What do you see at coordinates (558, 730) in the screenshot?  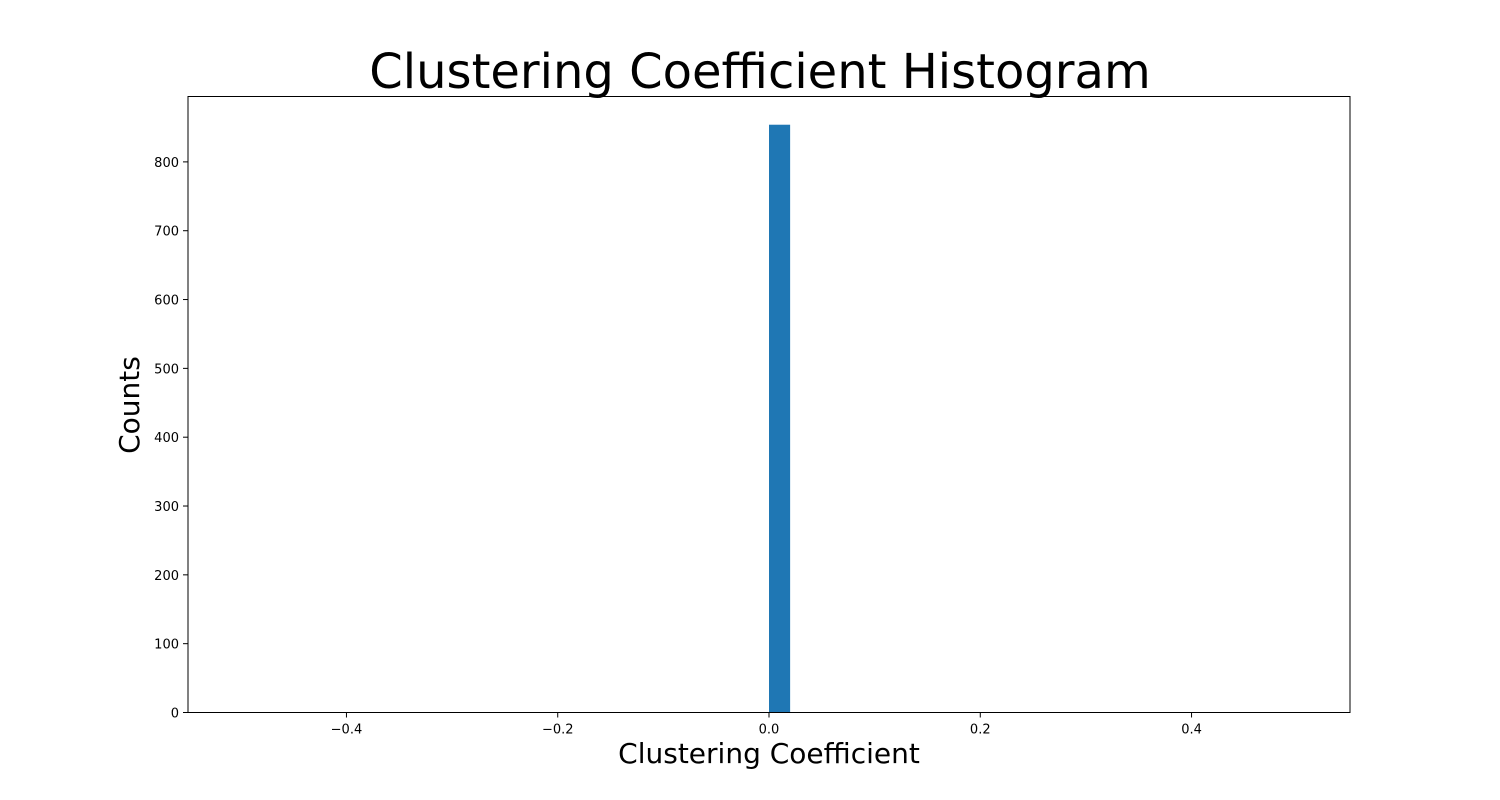 I see `x-tick-label: −0.2` at bounding box center [558, 730].